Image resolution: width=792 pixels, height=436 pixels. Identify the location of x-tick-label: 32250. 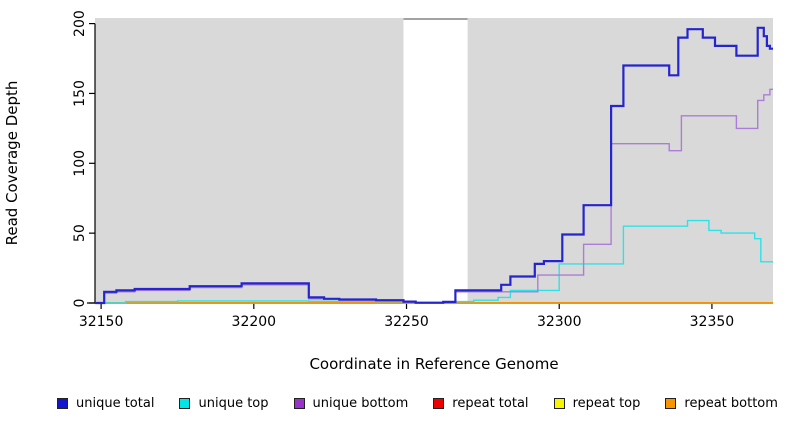
(406, 322).